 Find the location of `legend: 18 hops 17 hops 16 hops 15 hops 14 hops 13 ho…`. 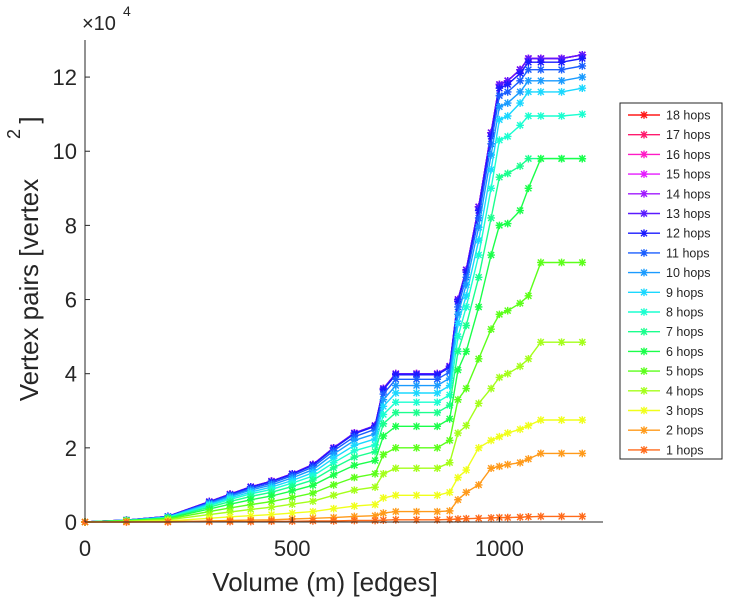

legend: 18 hops 17 hops 16 hops 15 hops 14 hops 13 ho… is located at coordinates (671, 281).